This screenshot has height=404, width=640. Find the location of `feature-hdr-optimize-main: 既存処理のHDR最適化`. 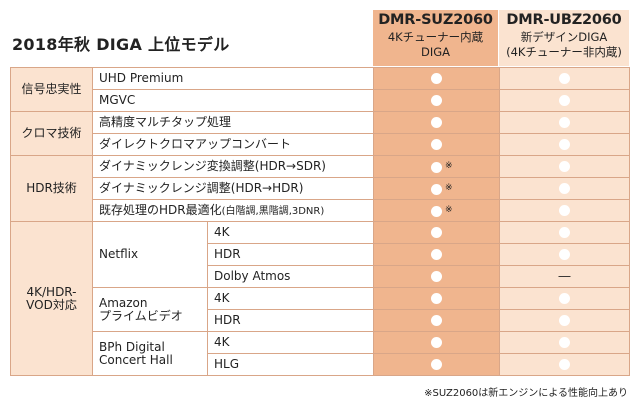

feature-hdr-optimize-main: 既存処理のHDR最適化 is located at coordinates (160, 209).